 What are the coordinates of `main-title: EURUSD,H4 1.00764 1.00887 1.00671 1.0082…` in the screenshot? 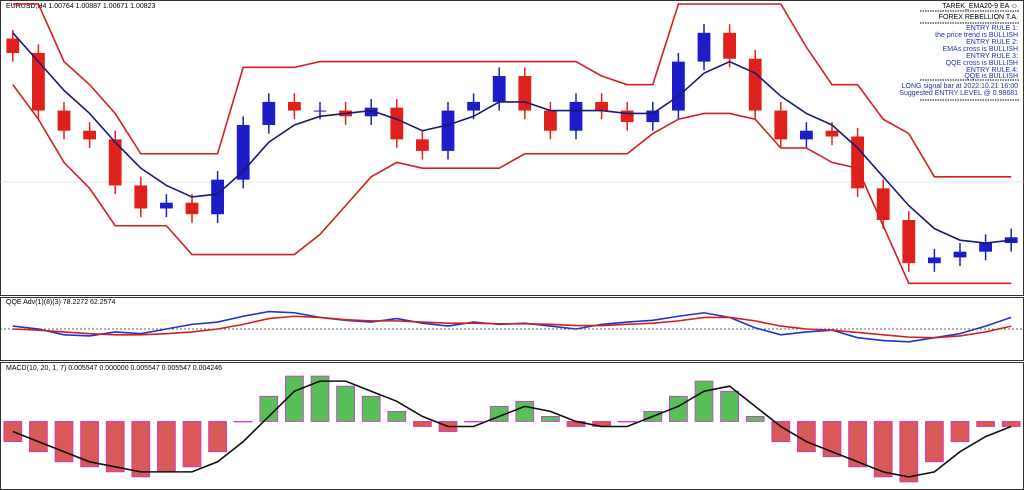 It's located at (81, 6).